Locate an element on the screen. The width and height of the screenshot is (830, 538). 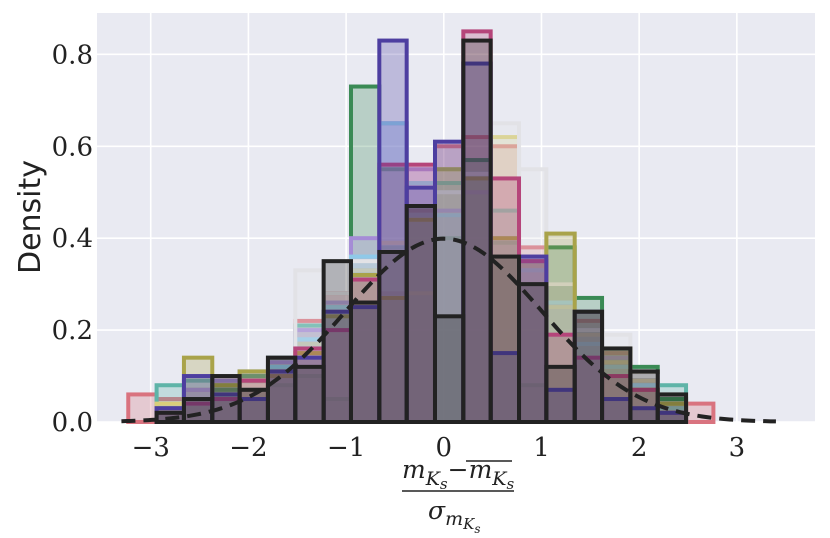
y-tick-labels: 0.0 0.2 0.4 0.6 0.8 is located at coordinates (72, 239).